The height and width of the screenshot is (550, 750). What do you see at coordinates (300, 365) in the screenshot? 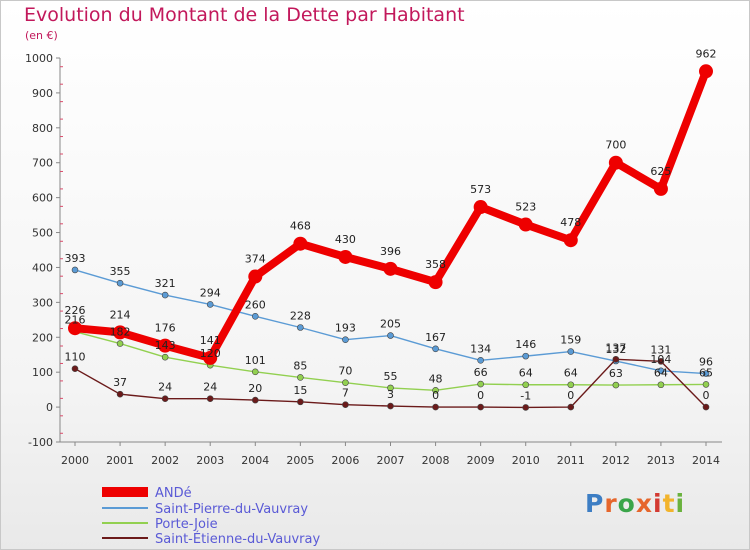
I see `data-label: 85` at bounding box center [300, 365].